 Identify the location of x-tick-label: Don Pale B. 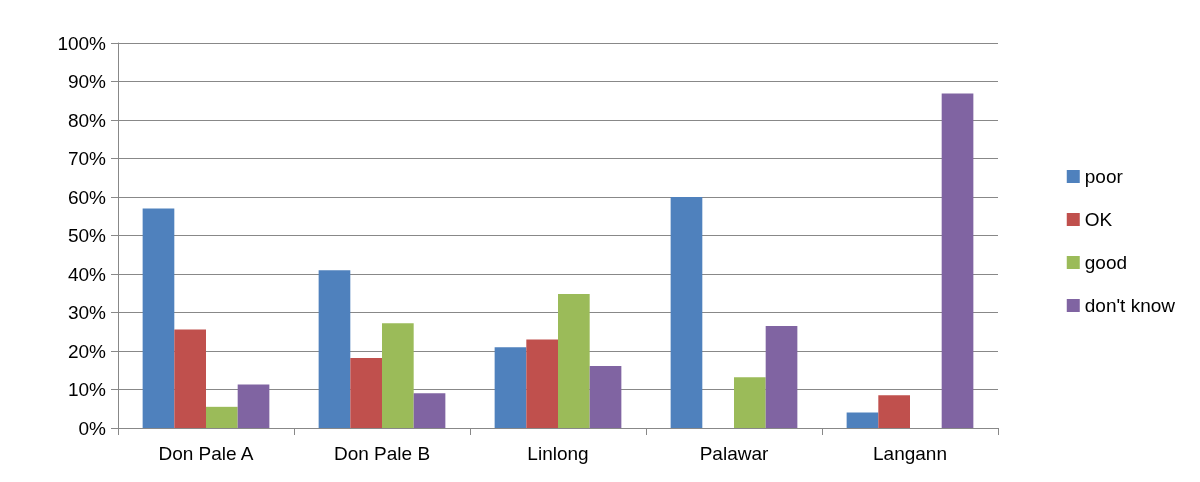
(382, 453).